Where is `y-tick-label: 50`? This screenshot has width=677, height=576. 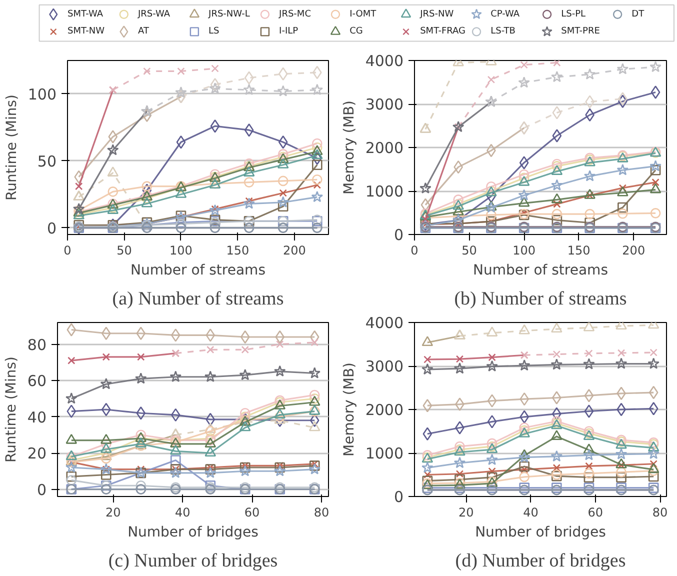 y-tick-label: 50 is located at coordinates (47, 161).